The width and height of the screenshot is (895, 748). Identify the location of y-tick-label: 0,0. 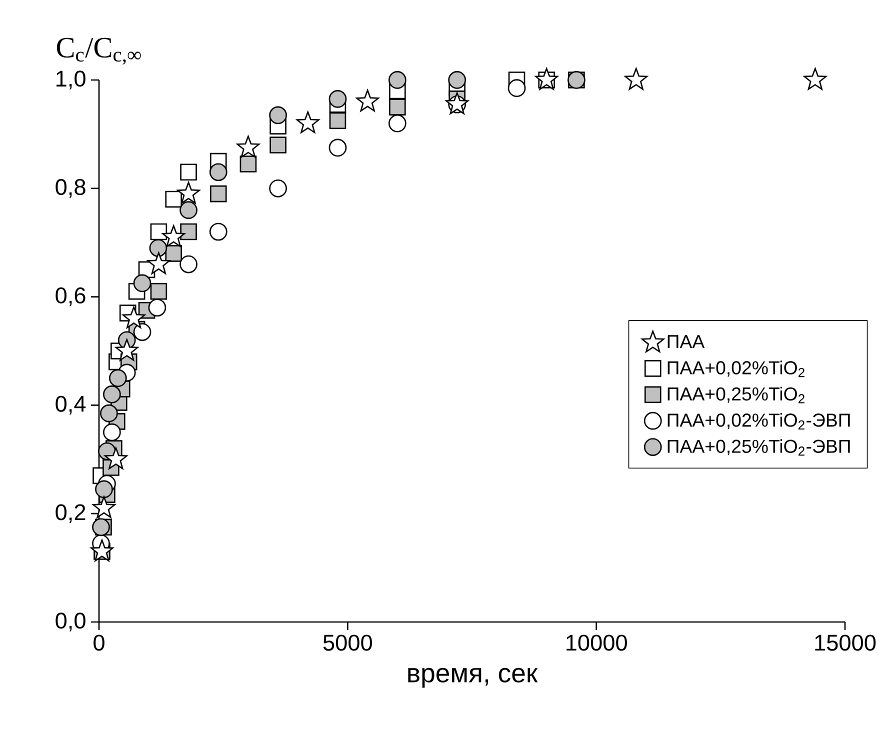
(71, 622).